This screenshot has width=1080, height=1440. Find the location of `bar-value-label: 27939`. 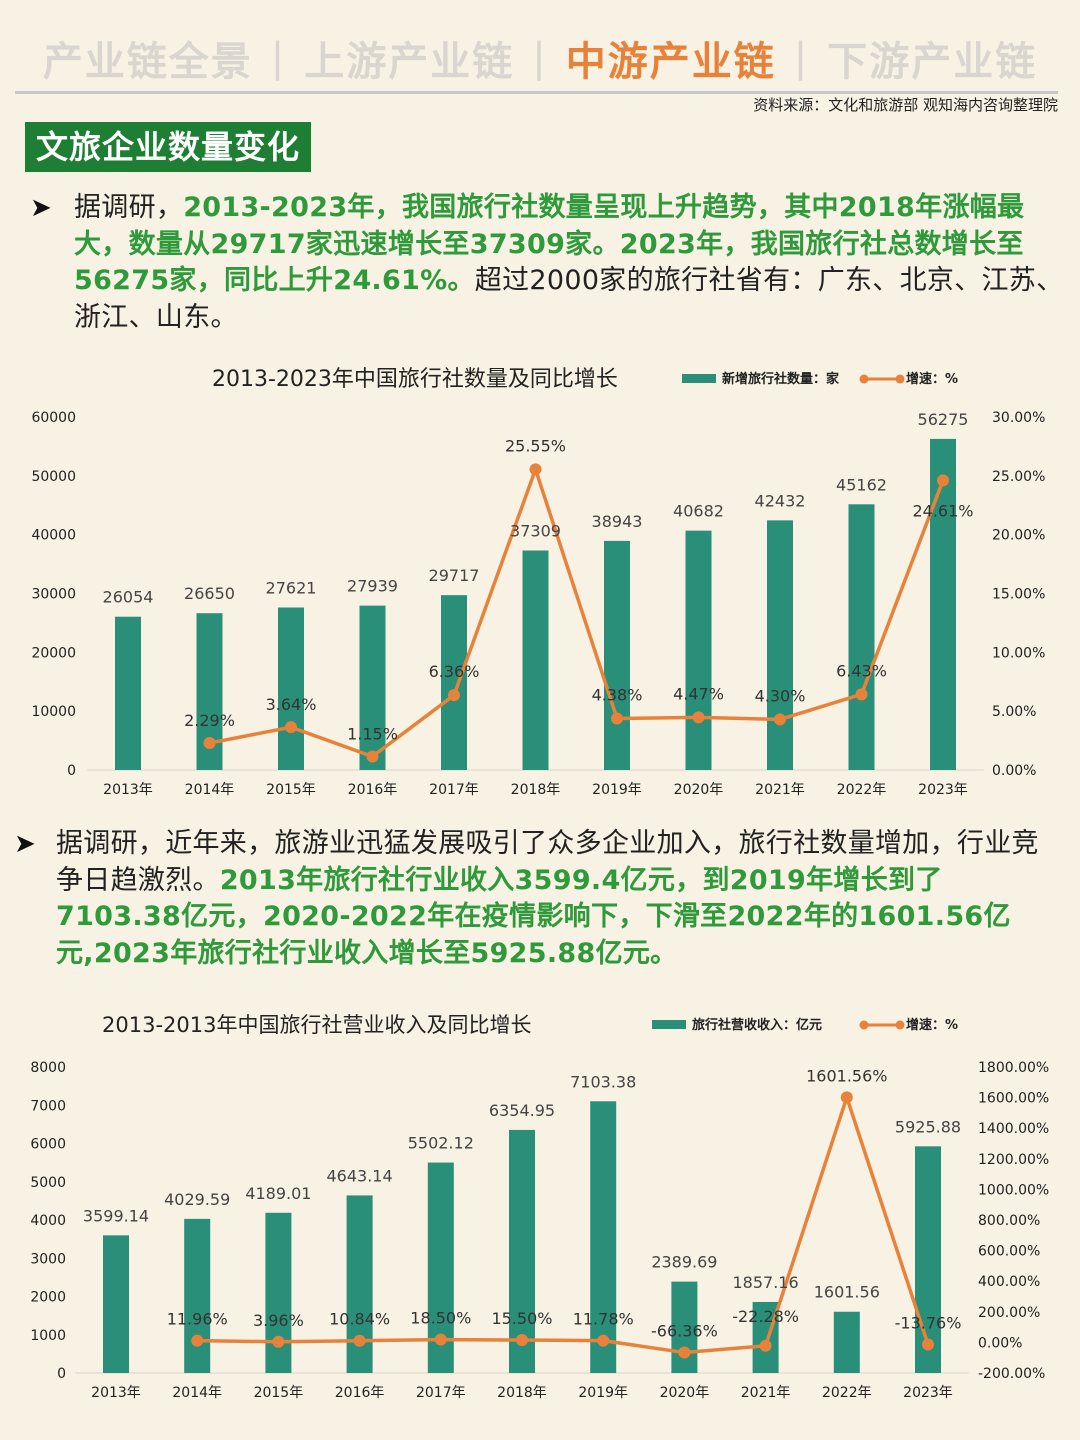

bar-value-label: 27939 is located at coordinates (372, 586).